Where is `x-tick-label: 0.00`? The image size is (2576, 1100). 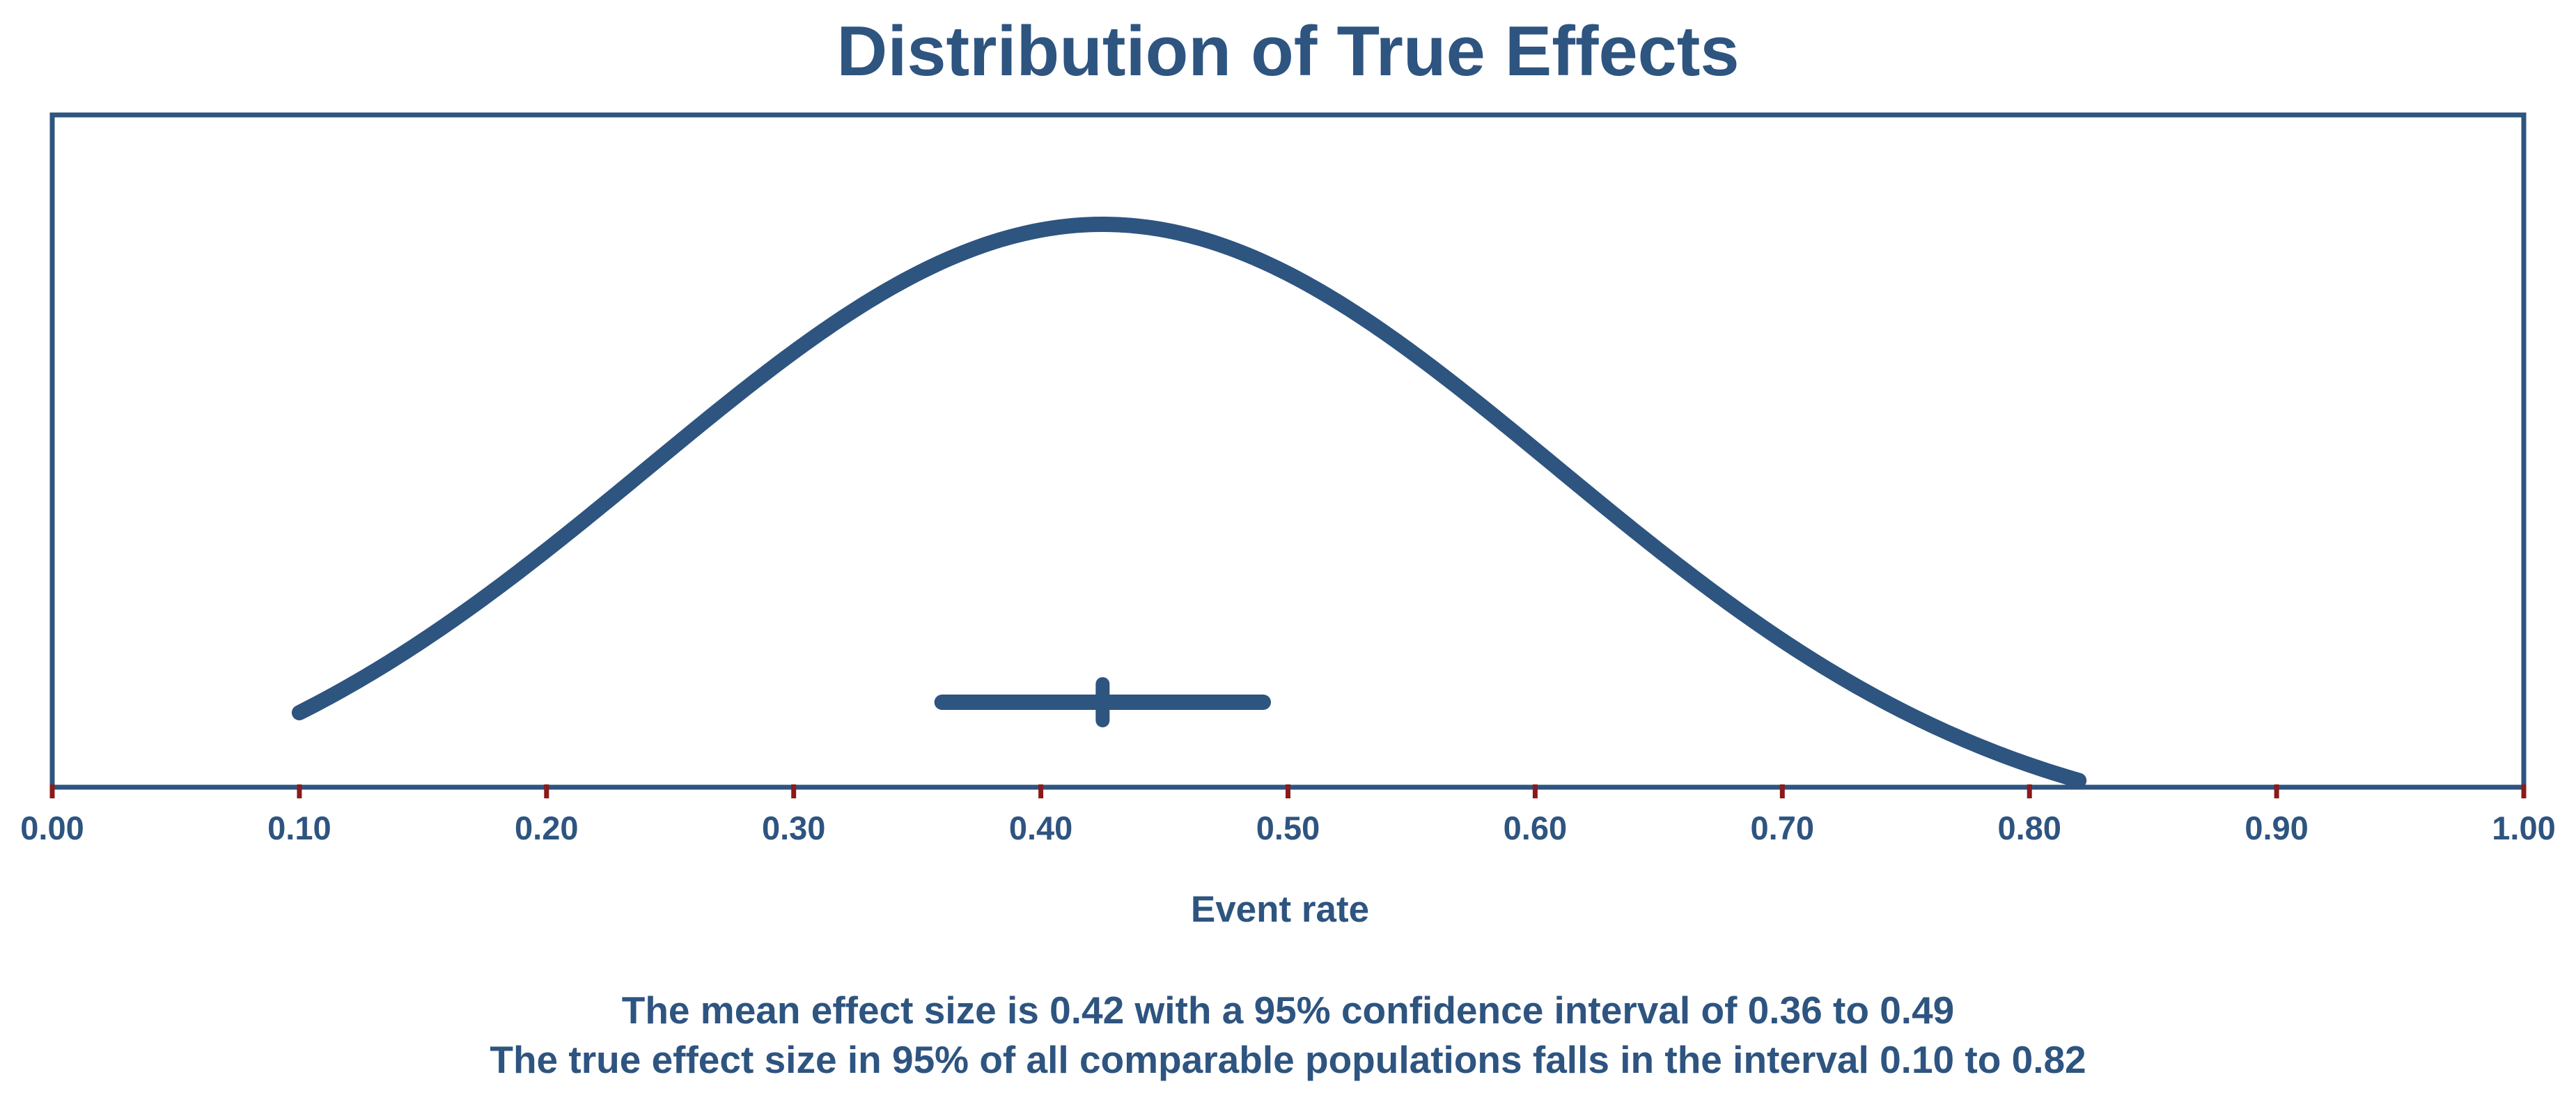 x-tick-label: 0.00 is located at coordinates (52, 828).